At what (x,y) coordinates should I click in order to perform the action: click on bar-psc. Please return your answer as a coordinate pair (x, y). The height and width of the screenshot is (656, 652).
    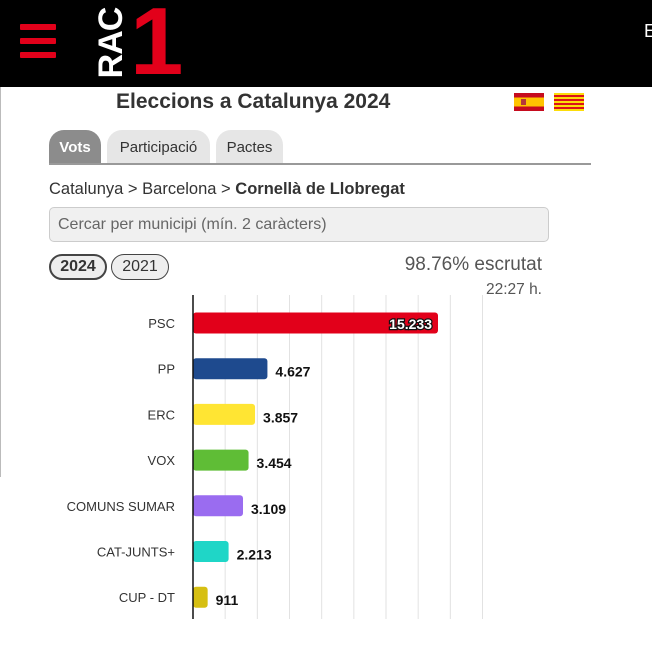
    Looking at the image, I should click on (315, 323).